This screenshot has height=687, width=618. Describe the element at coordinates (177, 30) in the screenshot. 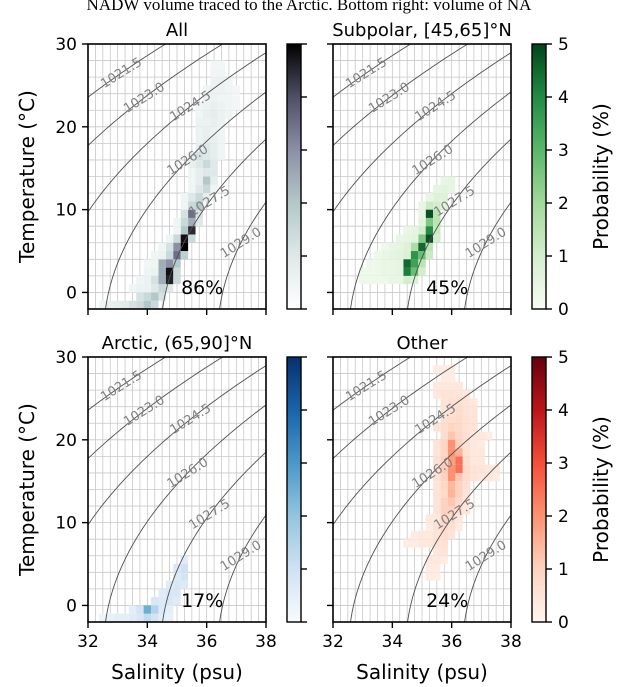

I see `panel-title: All` at that location.